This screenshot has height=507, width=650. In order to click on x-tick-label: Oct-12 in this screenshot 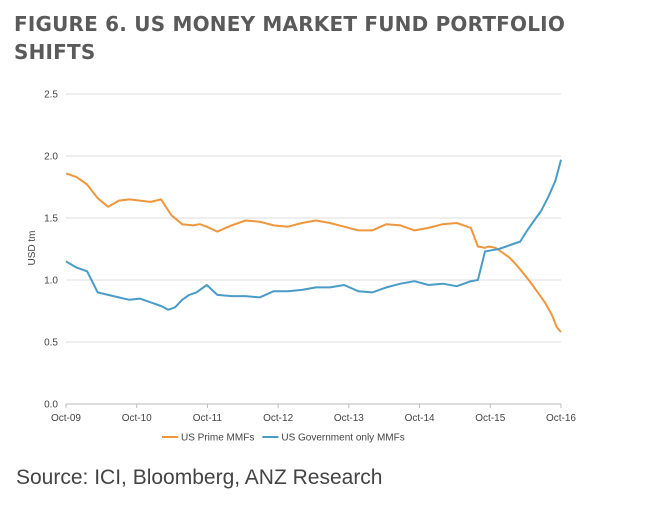, I will do `click(278, 418)`.